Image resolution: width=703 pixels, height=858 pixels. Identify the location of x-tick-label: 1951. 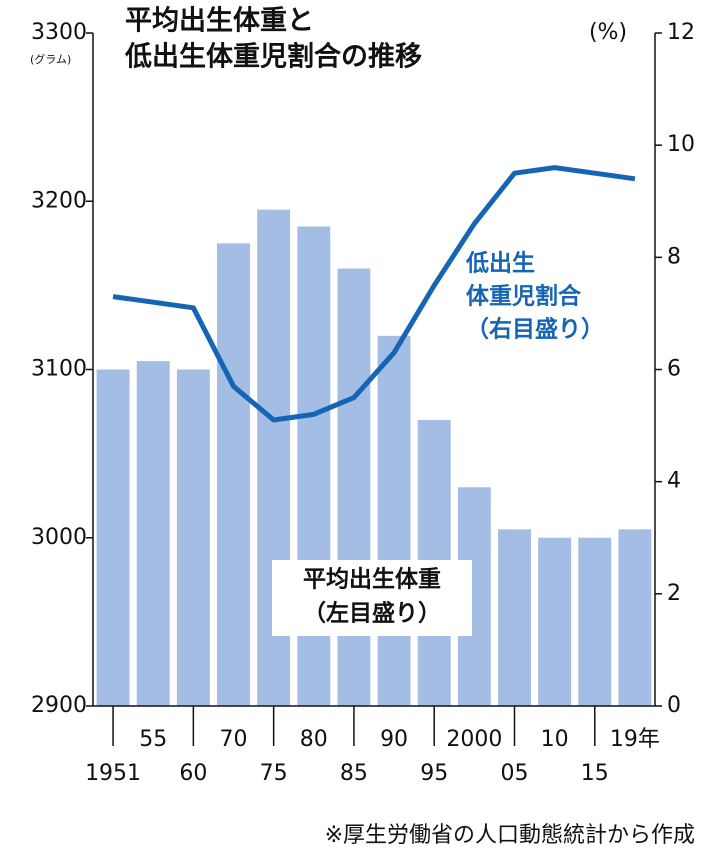
(113, 773).